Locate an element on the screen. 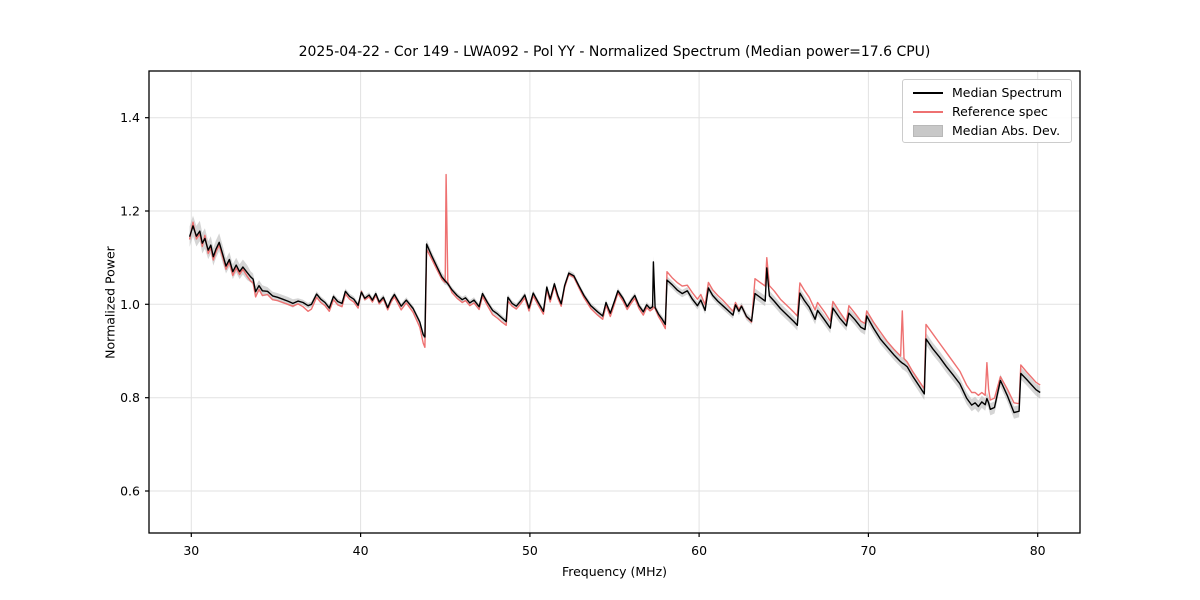 The width and height of the screenshot is (1200, 600). x-tick-label: 40 is located at coordinates (361, 550).